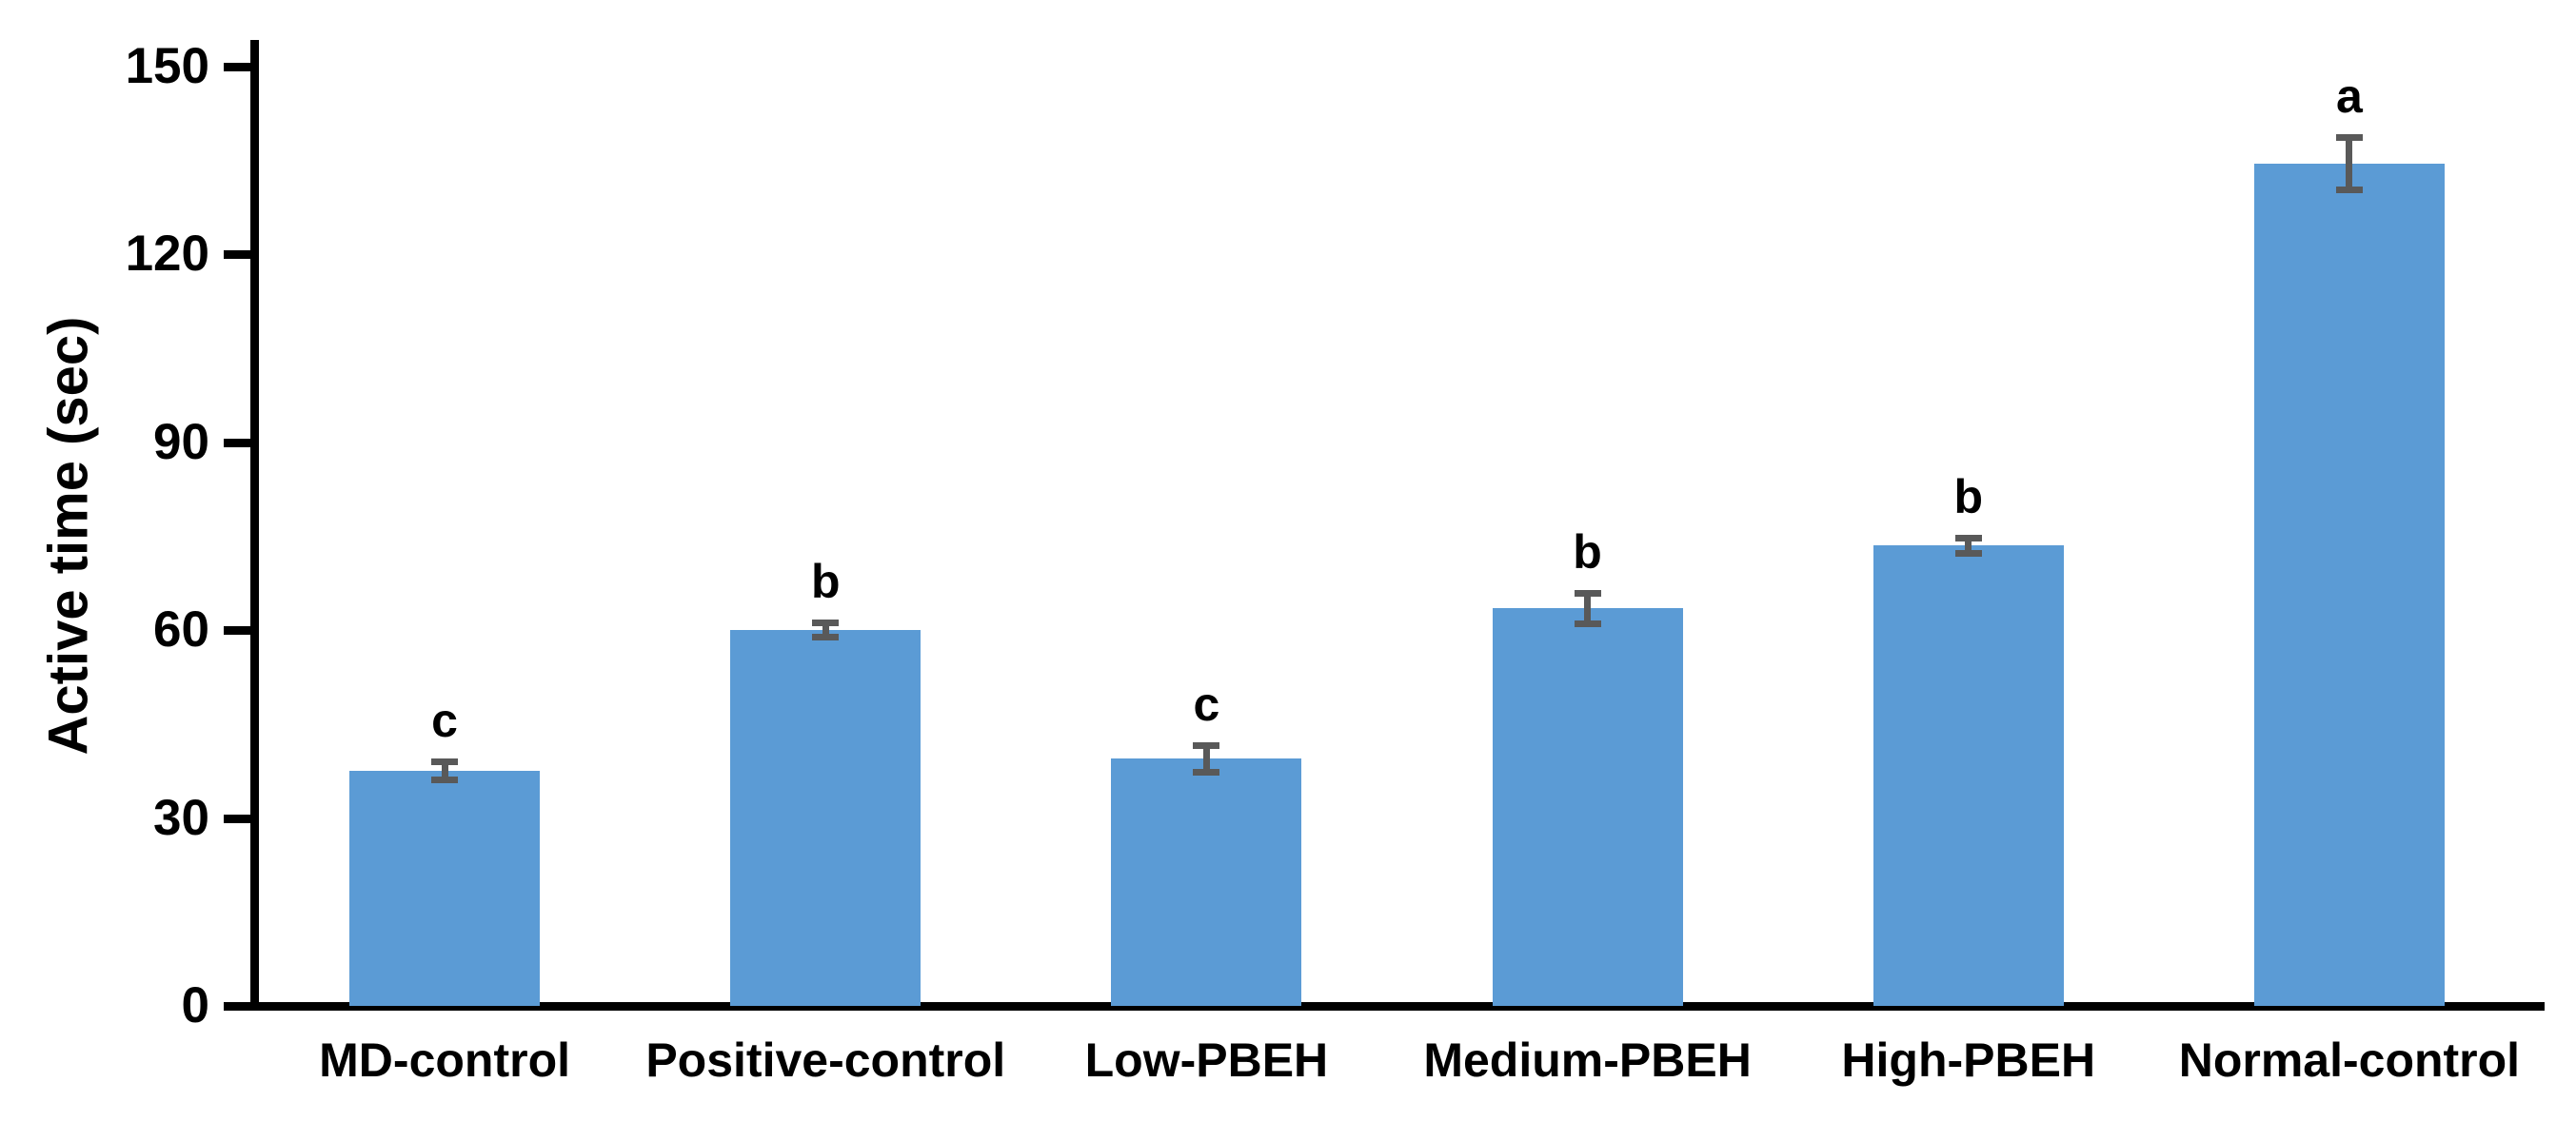 The height and width of the screenshot is (1122, 2576). What do you see at coordinates (254, 525) in the screenshot?
I see `y-axis-line` at bounding box center [254, 525].